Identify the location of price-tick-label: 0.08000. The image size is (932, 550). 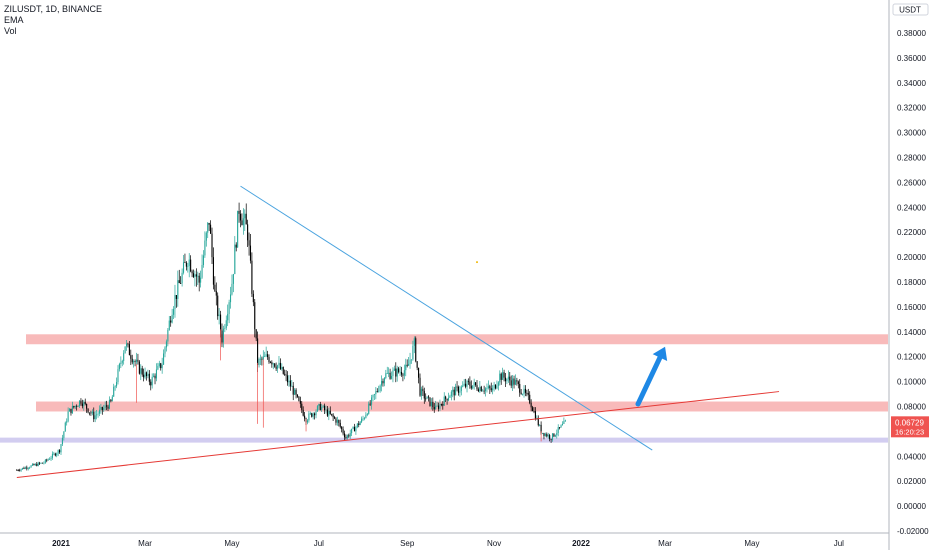
(911, 407).